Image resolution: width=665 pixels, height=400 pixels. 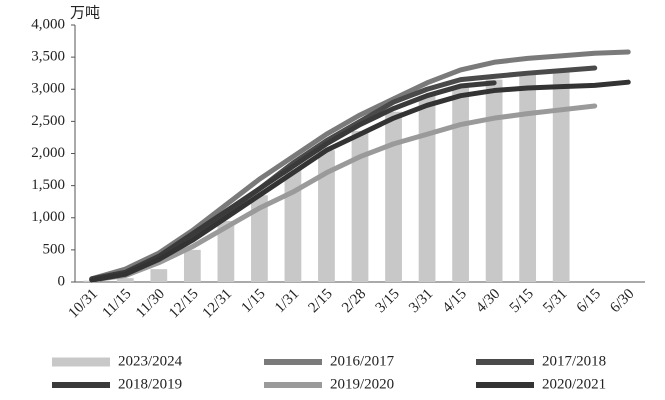 What do you see at coordinates (62, 281) in the screenshot?
I see `y-tick-label: 0` at bounding box center [62, 281].